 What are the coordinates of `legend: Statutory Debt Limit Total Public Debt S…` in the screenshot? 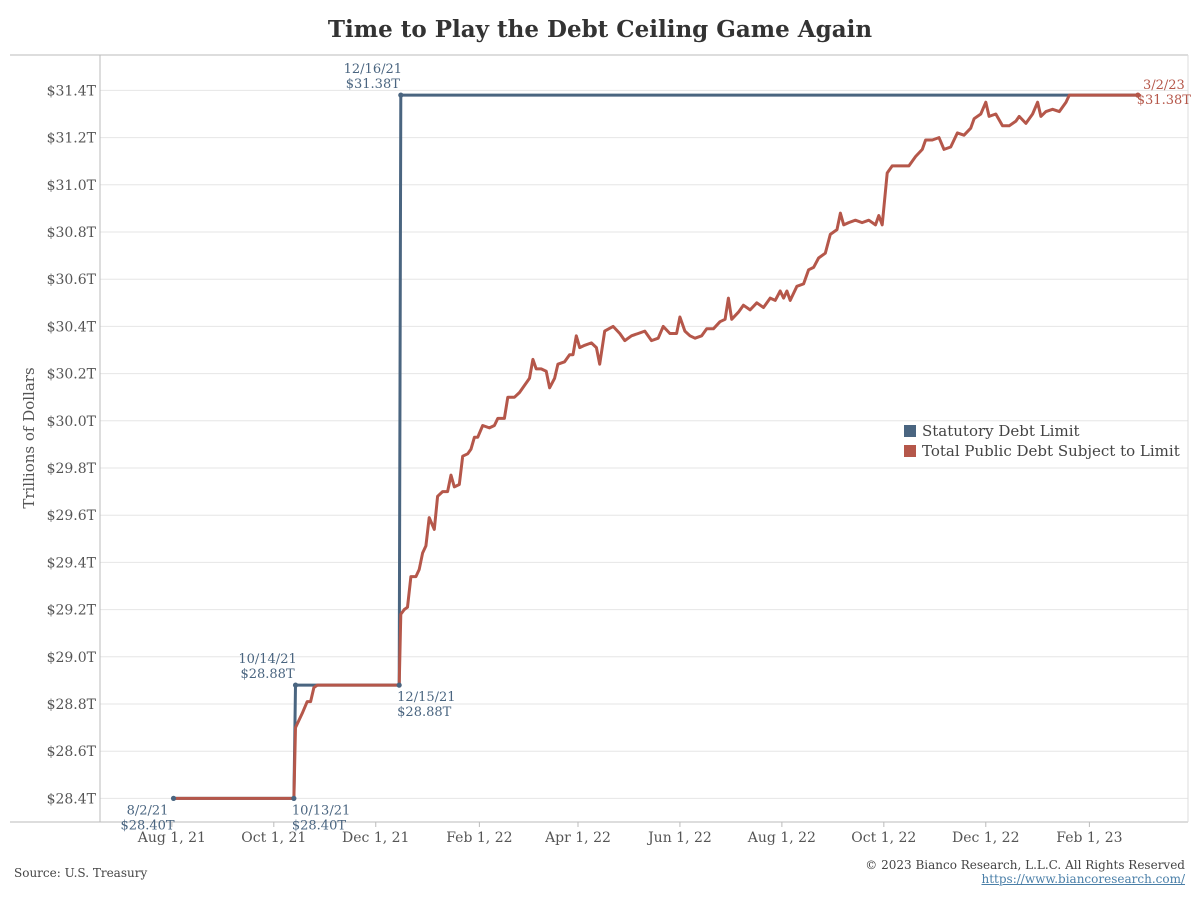 It's located at (1042, 441).